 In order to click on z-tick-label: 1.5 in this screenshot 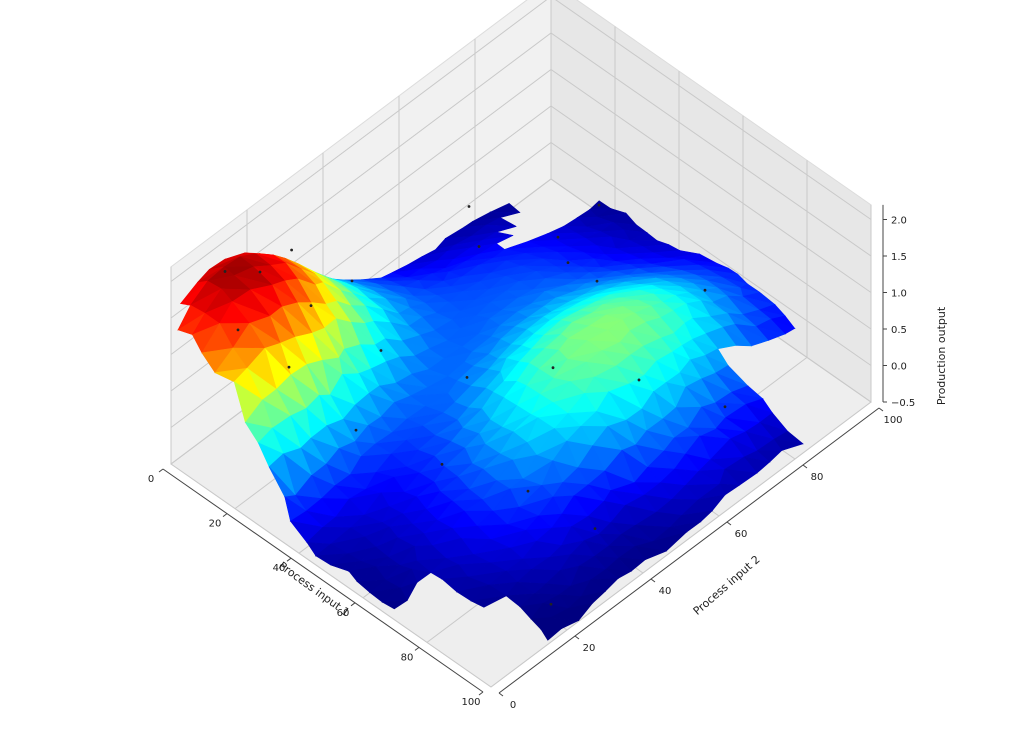, I will do `click(899, 257)`.